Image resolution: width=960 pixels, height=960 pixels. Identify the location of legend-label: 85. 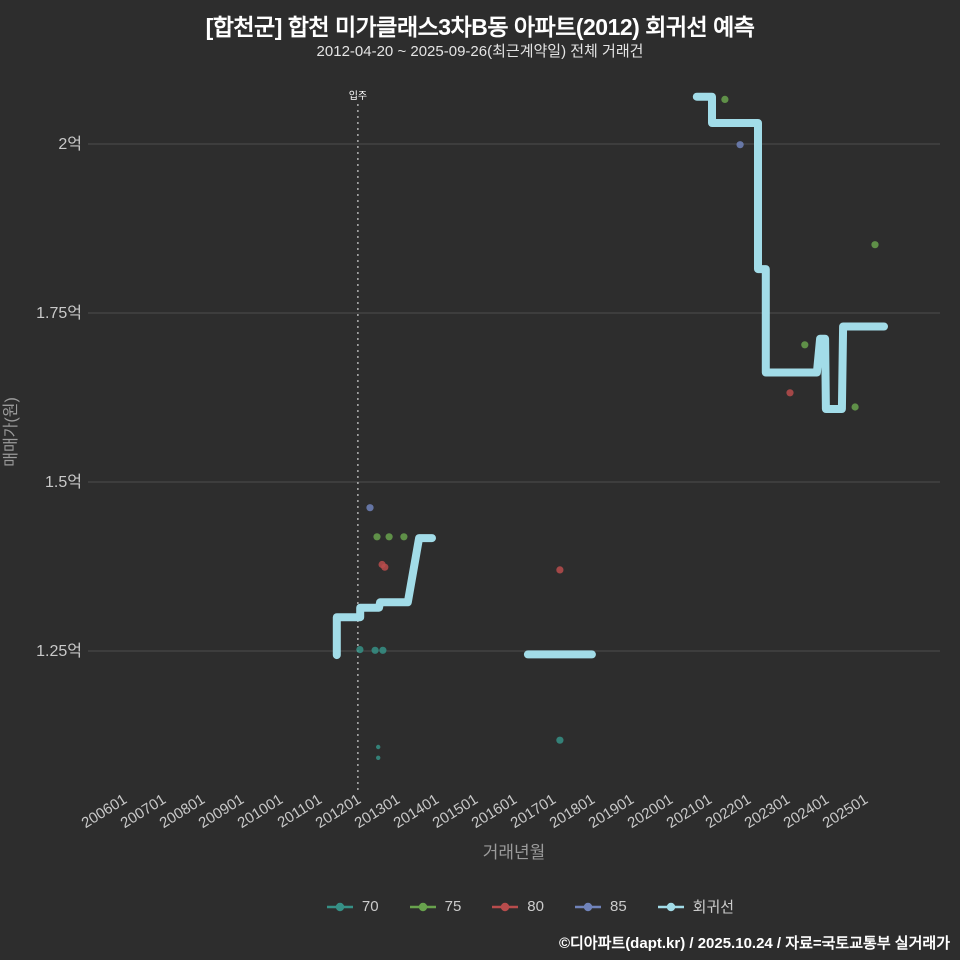
(618, 906).